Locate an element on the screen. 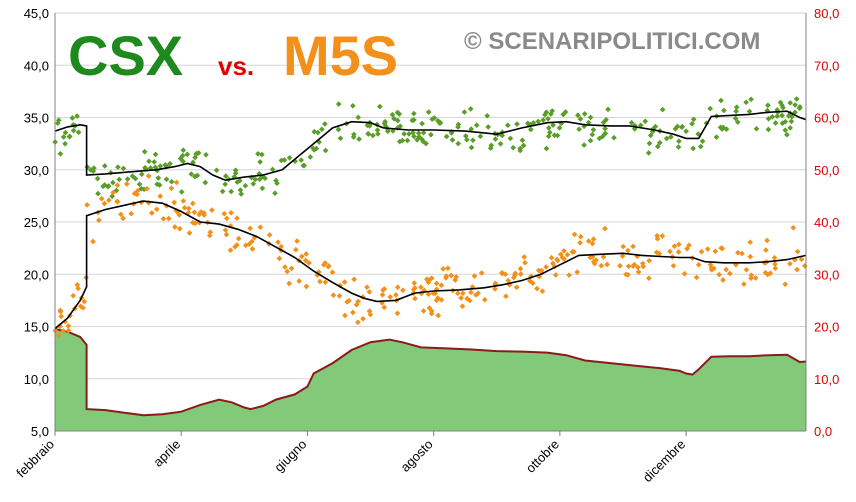  csx-trend-line is located at coordinates (430, 146).